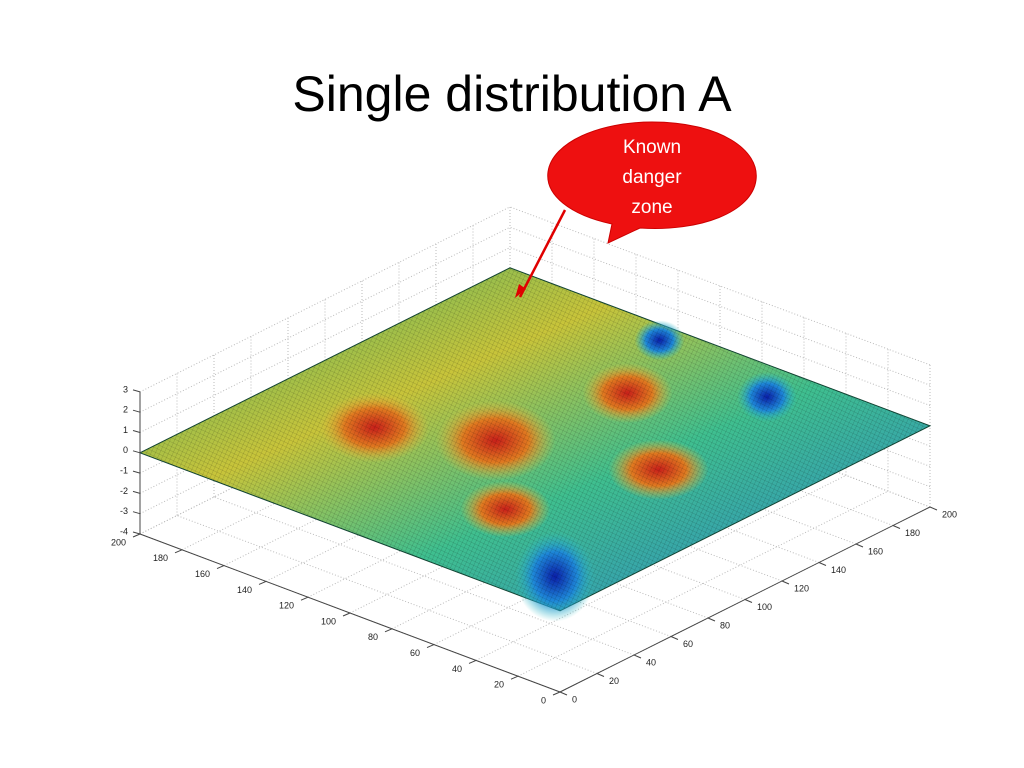  I want to click on callout-text: zone, so click(651, 207).